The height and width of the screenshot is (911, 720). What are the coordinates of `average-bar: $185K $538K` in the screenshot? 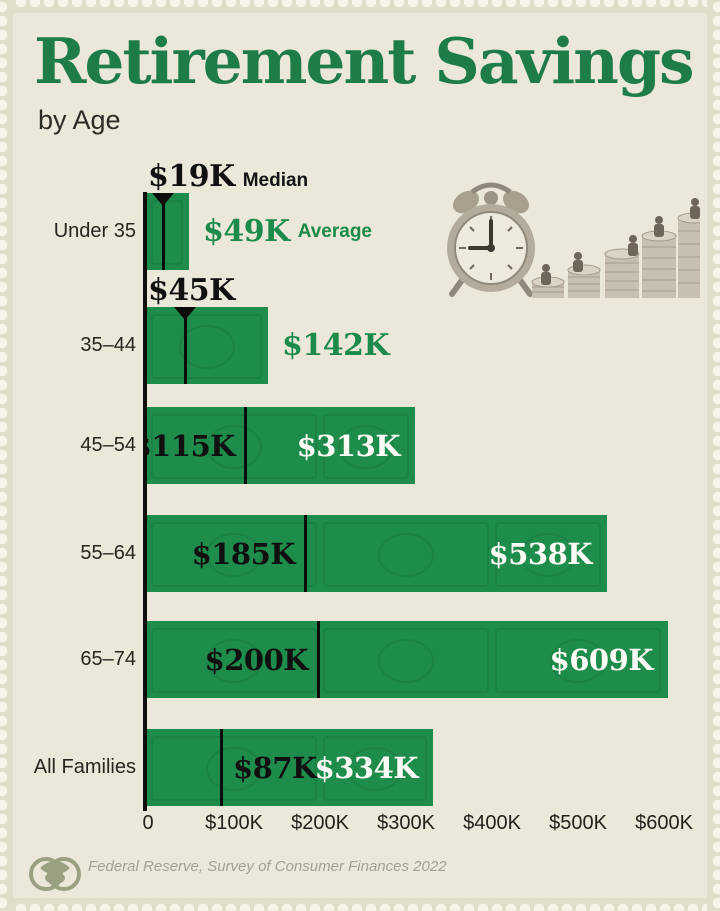 It's located at (377, 553).